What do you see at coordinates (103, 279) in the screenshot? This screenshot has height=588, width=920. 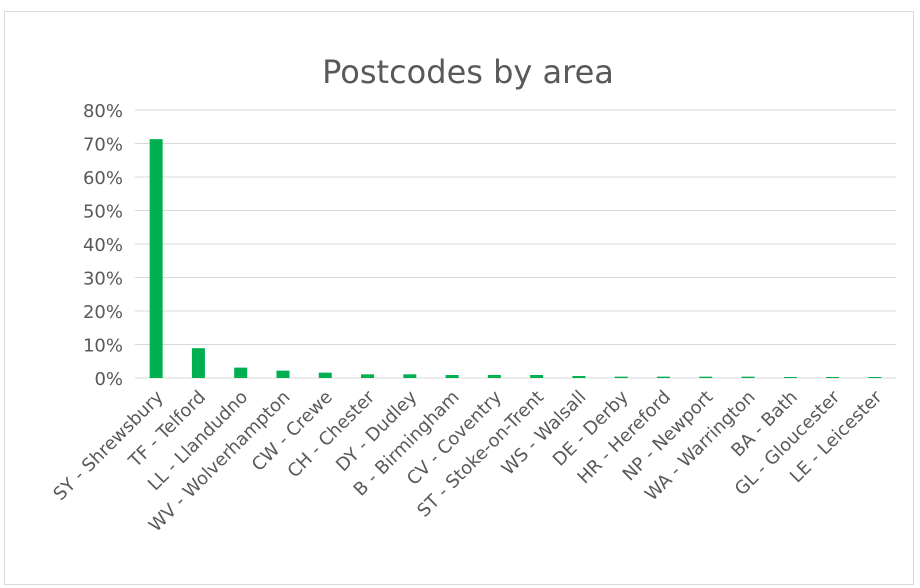 I see `y-tick-label: 30%` at bounding box center [103, 279].